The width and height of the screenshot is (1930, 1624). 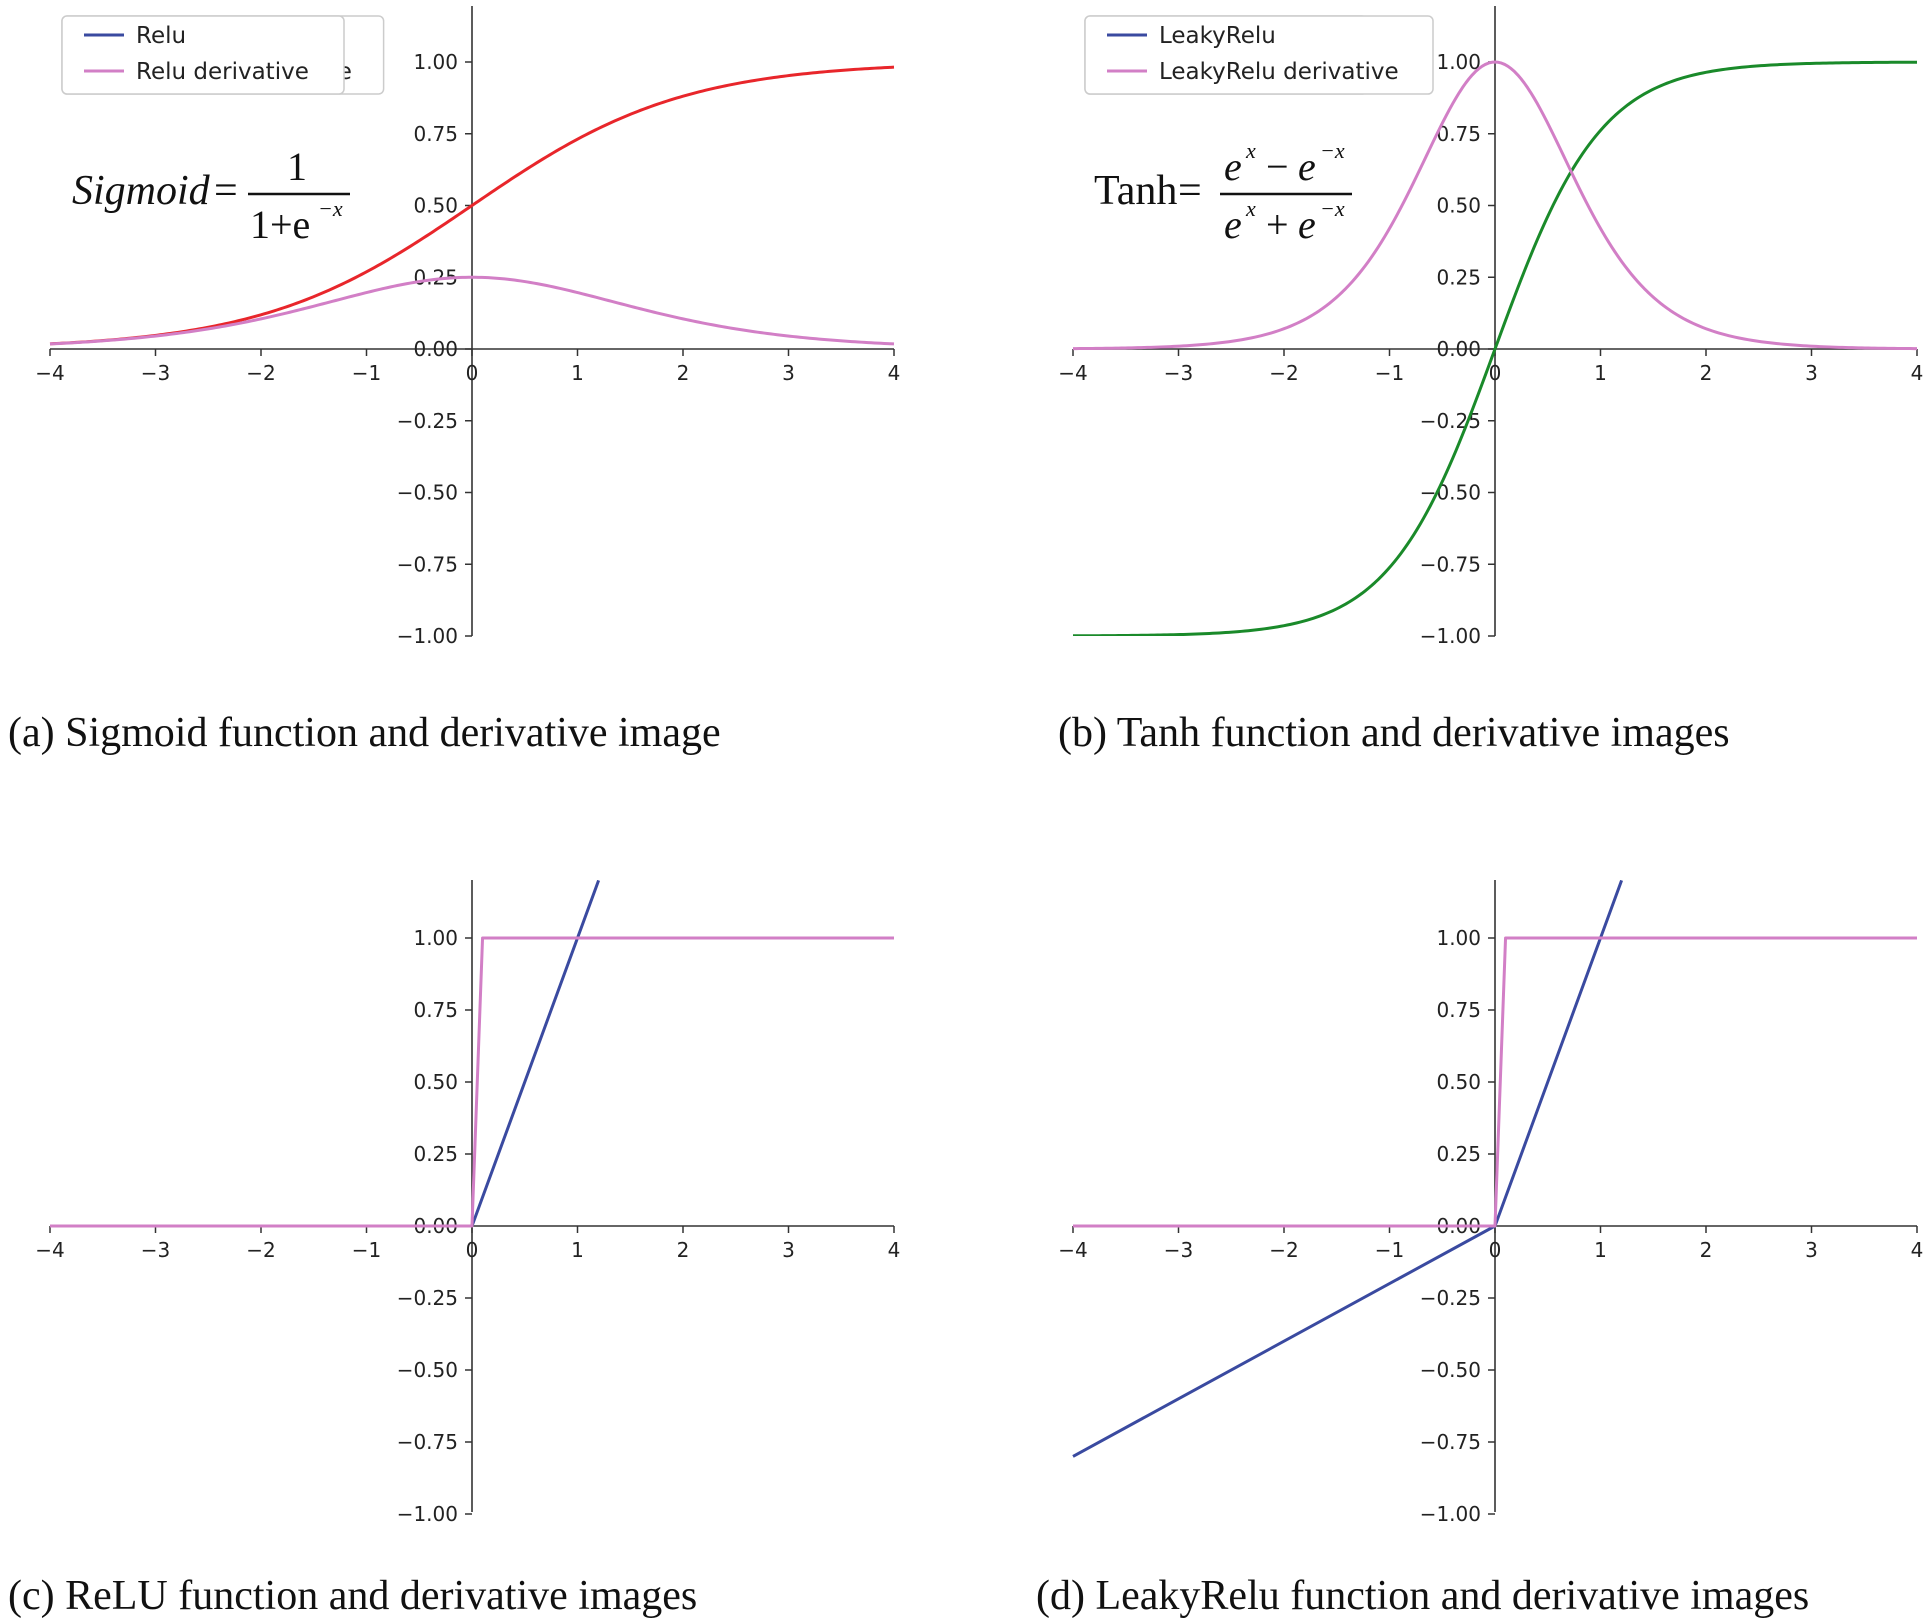 What do you see at coordinates (330, 208) in the screenshot?
I see `formula-denominator-exponent: −x` at bounding box center [330, 208].